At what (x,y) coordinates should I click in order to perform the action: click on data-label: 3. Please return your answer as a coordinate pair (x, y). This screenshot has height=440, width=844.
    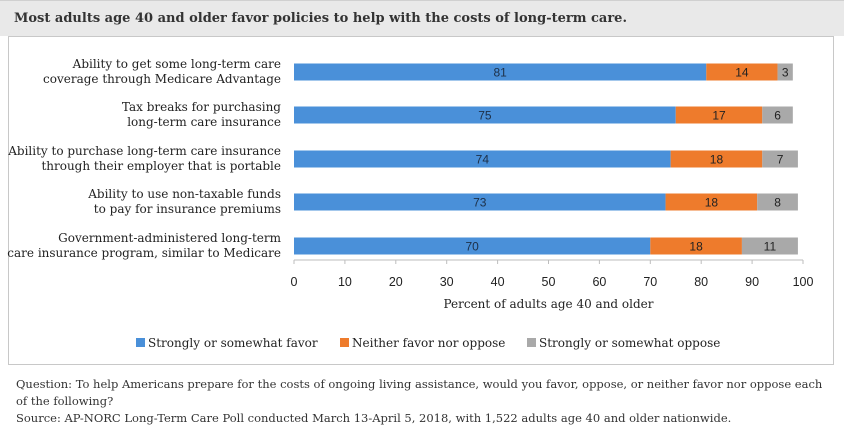
    Looking at the image, I should click on (785, 73).